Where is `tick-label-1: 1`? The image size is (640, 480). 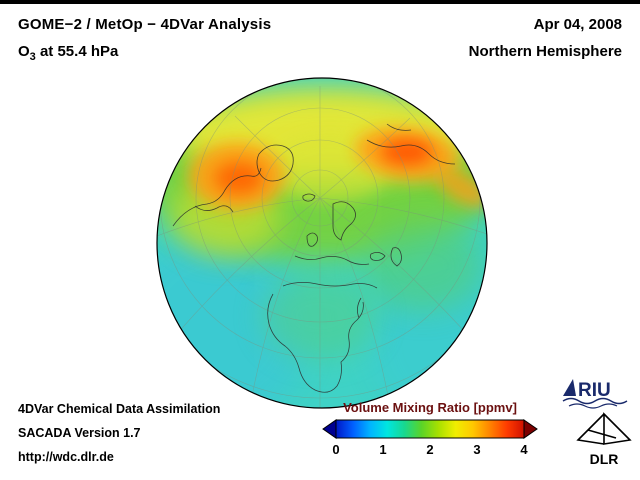
tick-label-1: 1 is located at coordinates (383, 449).